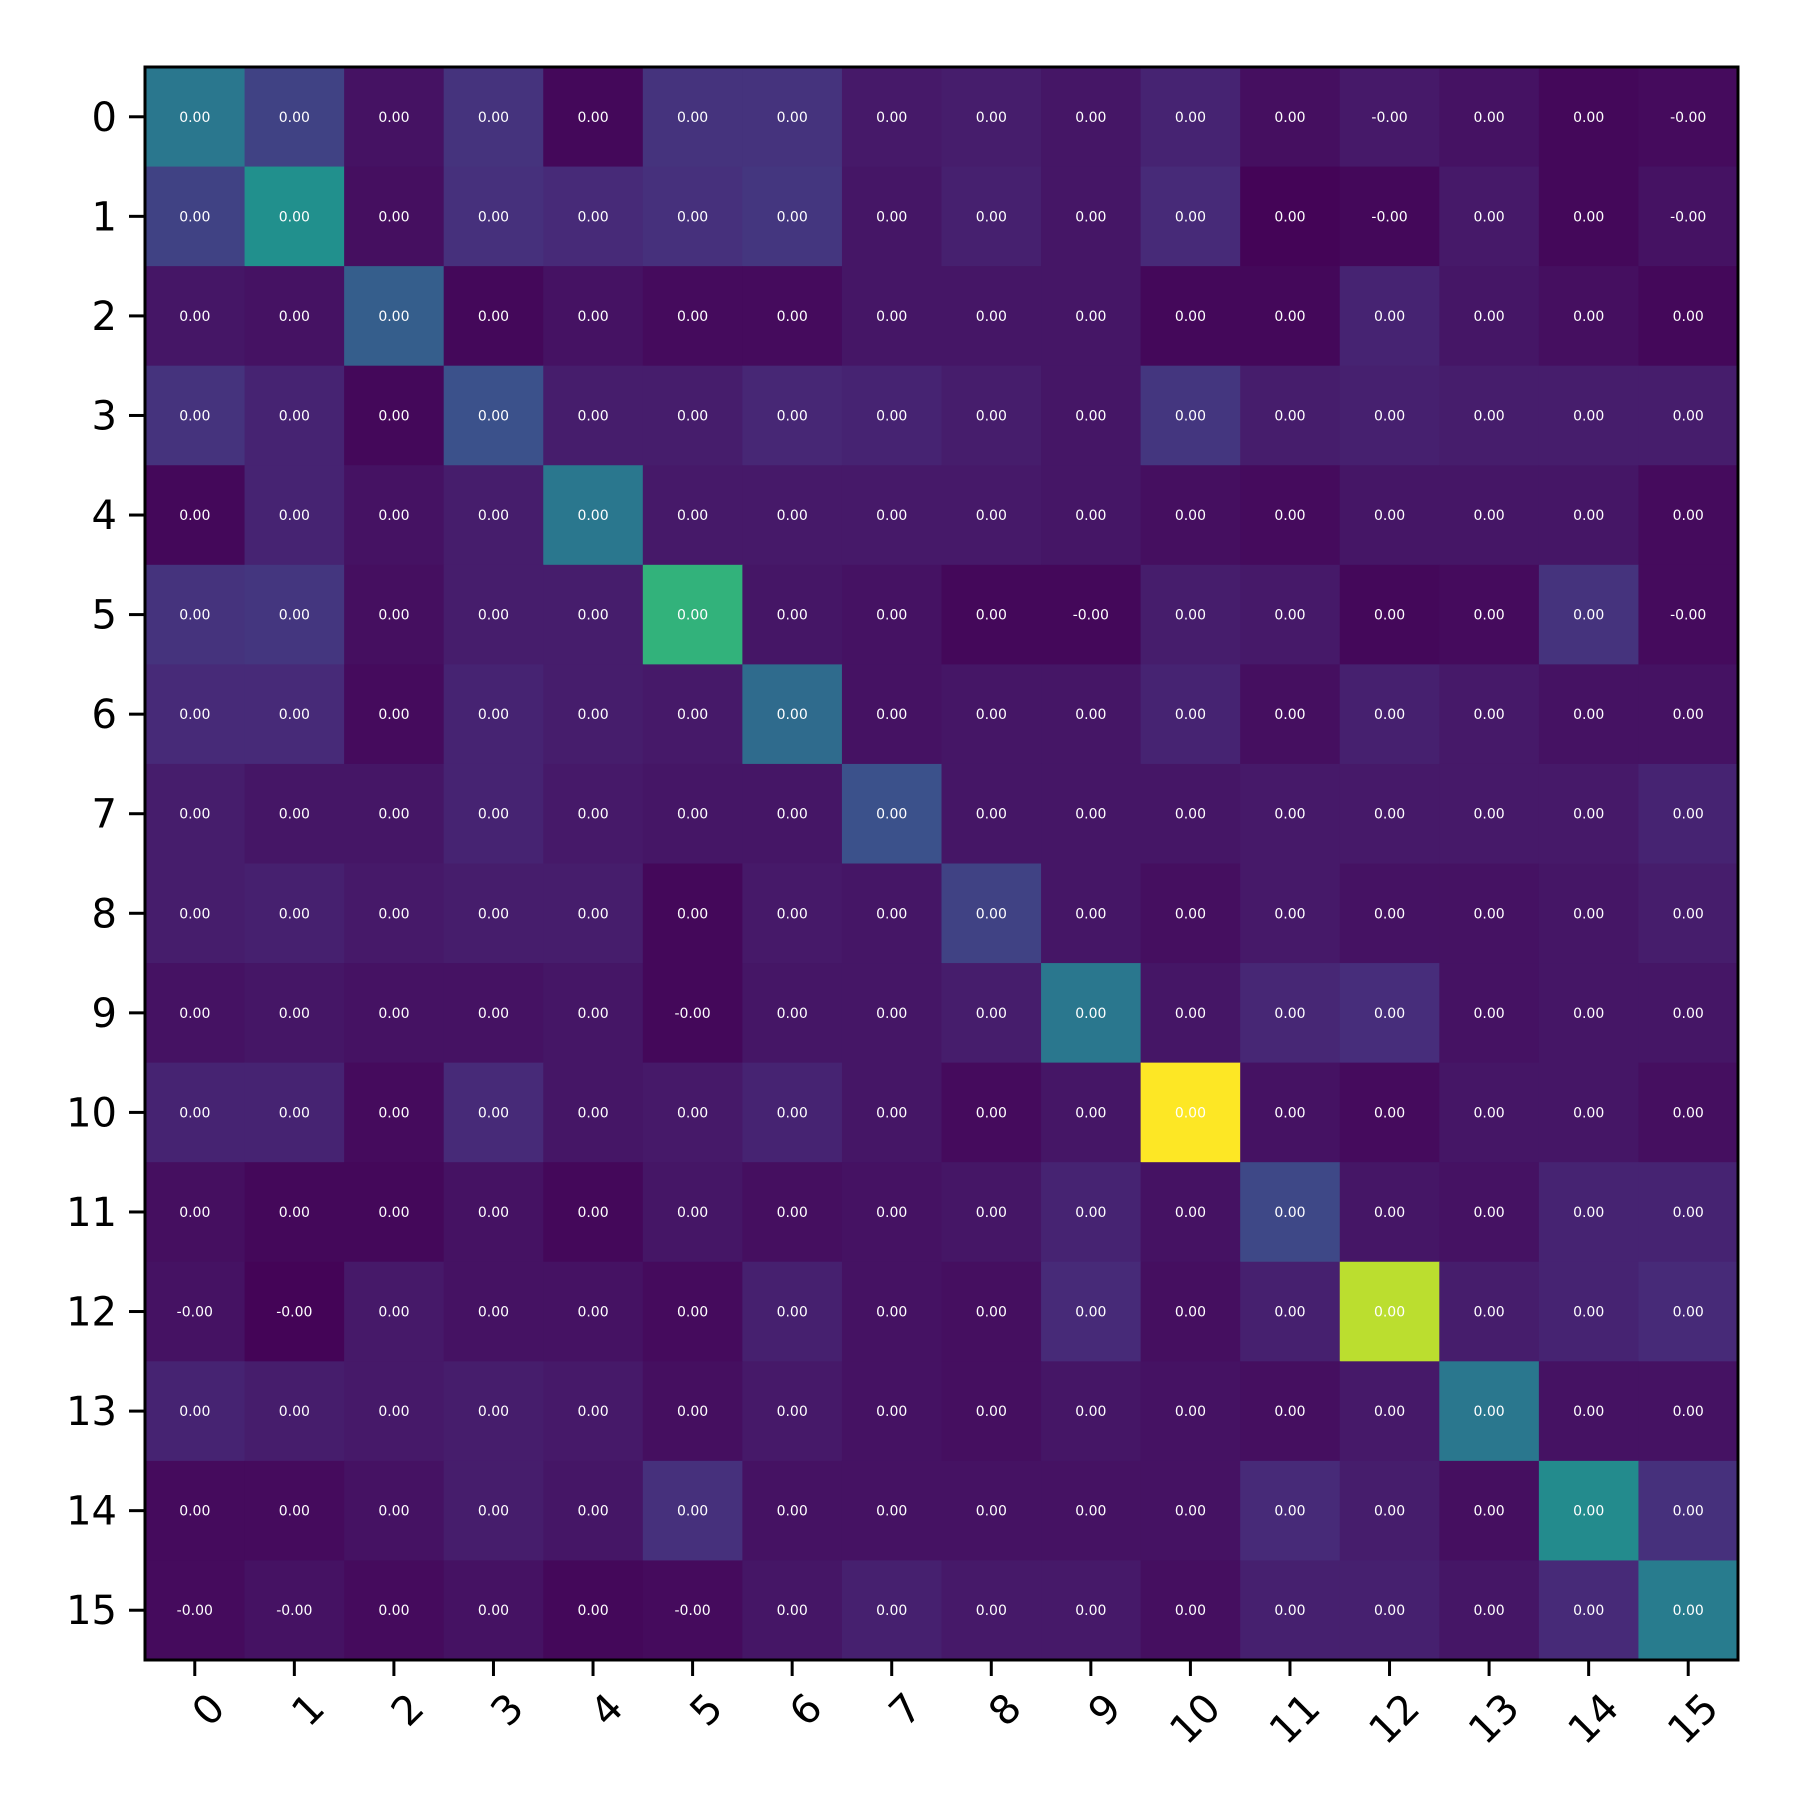 The width and height of the screenshot is (1800, 1800). I want to click on x-tick-label: 14, so click(1594, 1719).